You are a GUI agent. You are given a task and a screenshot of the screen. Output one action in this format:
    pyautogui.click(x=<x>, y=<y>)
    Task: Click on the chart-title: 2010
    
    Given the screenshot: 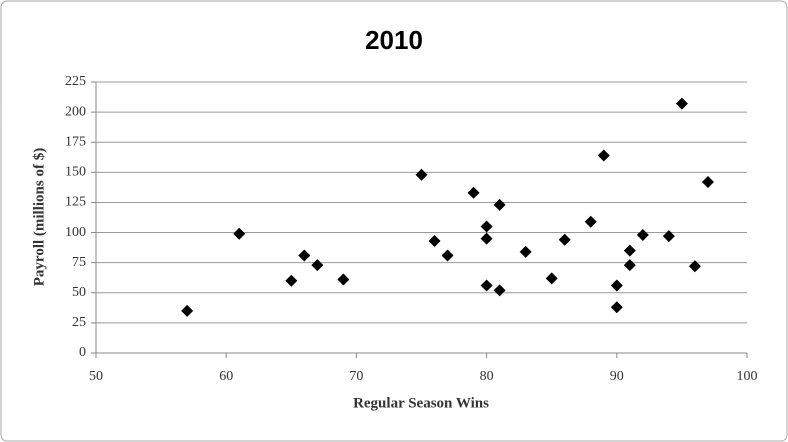 What is the action you would take?
    pyautogui.click(x=394, y=40)
    